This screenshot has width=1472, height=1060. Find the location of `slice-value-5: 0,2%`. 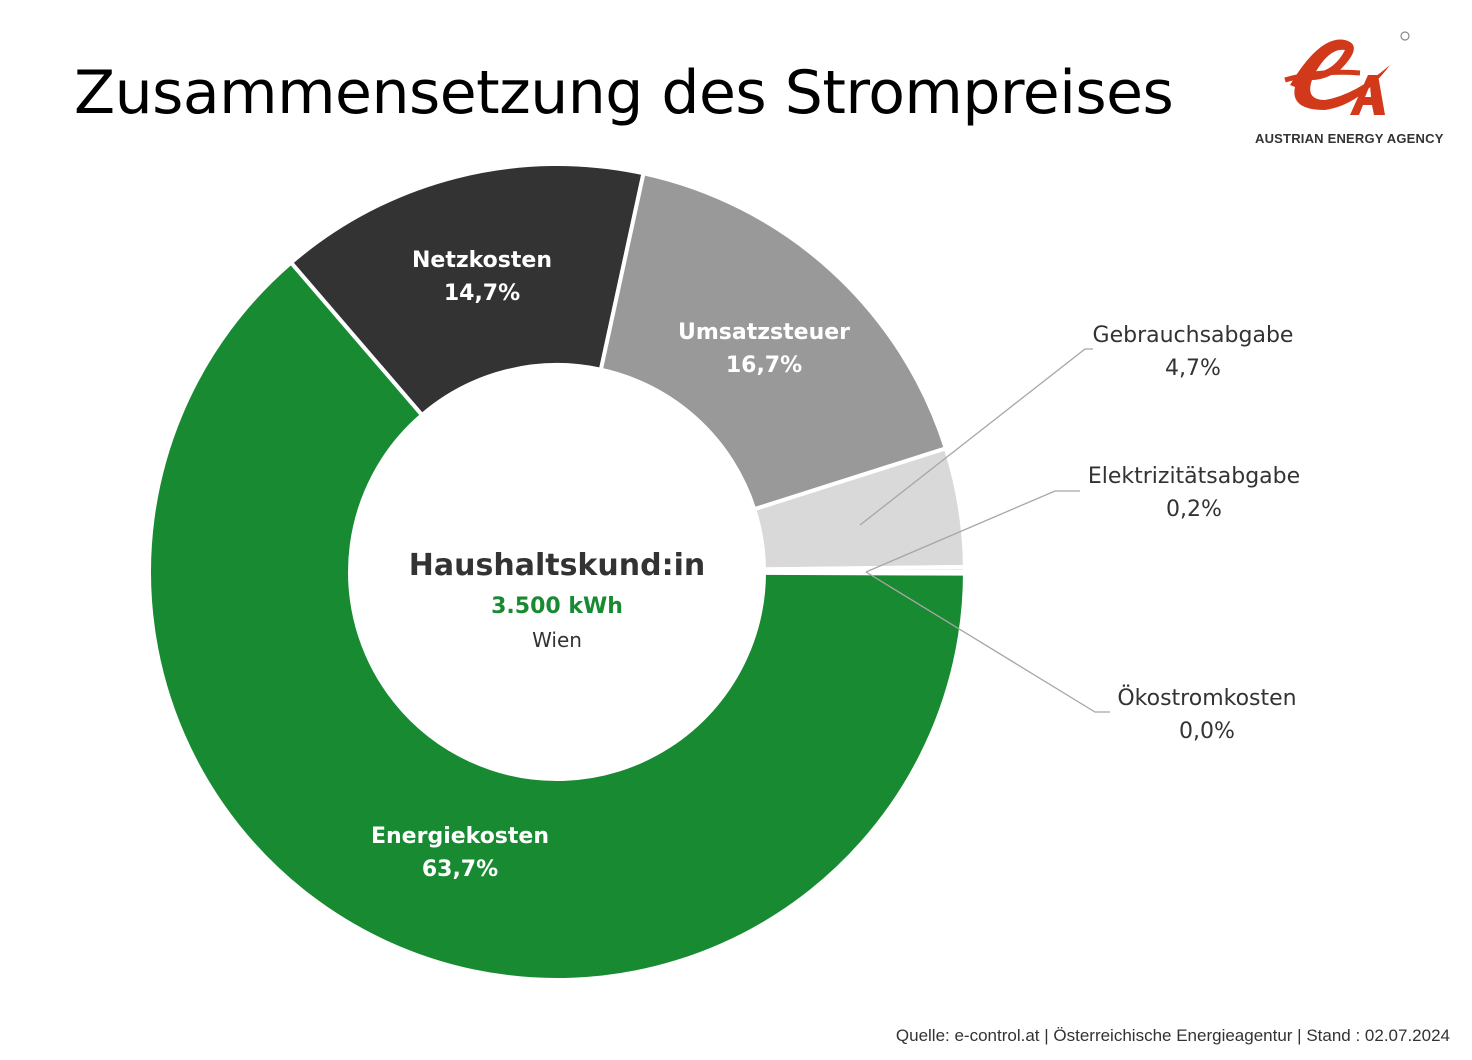

slice-value-5: 0,2% is located at coordinates (1194, 509).